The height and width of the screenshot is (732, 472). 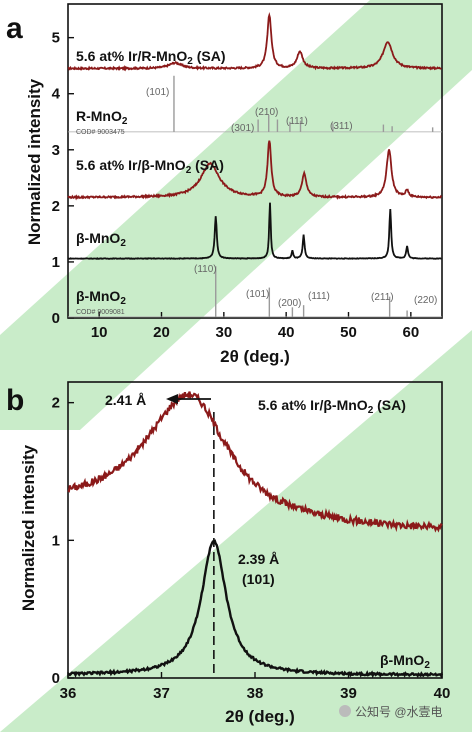 What do you see at coordinates (319, 296) in the screenshot?
I see `hkl-b-111: (111)` at bounding box center [319, 296].